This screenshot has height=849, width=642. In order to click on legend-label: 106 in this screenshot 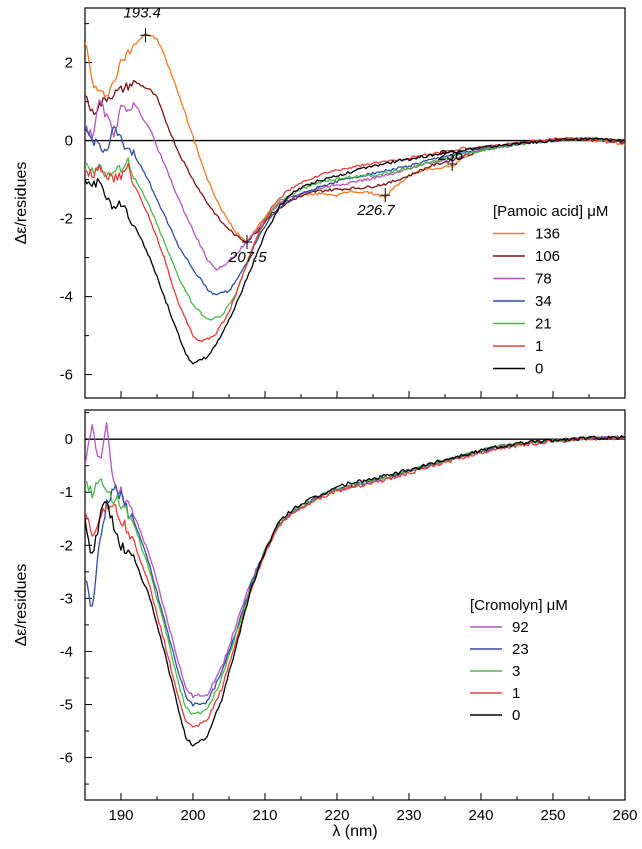, I will do `click(547, 256)`.